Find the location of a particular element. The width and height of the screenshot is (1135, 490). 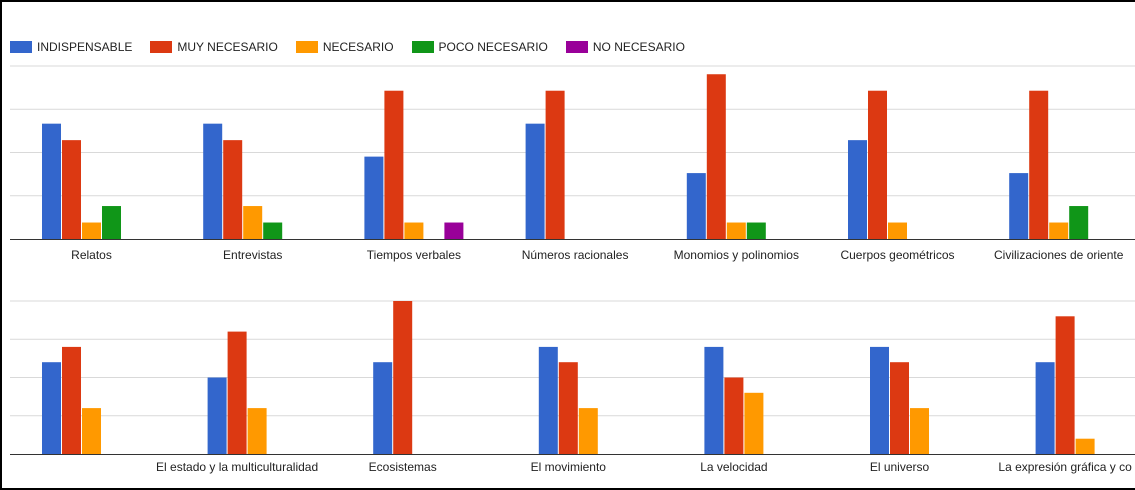

bar-el-universo-muy-necesario is located at coordinates (899, 408).